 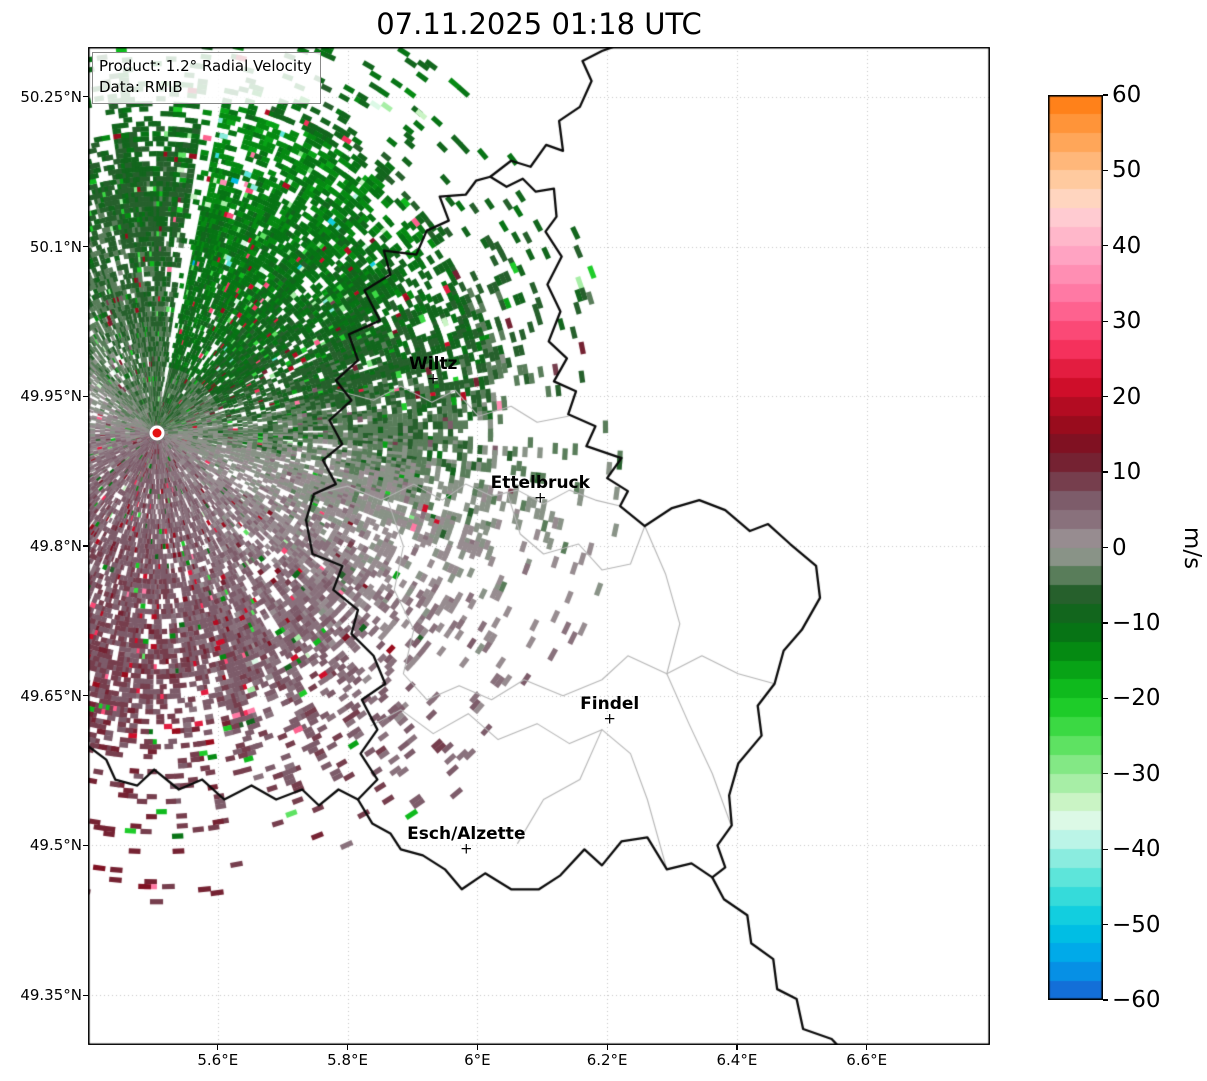 I want to click on colorbar-tick-label: 40, so click(x=1127, y=245).